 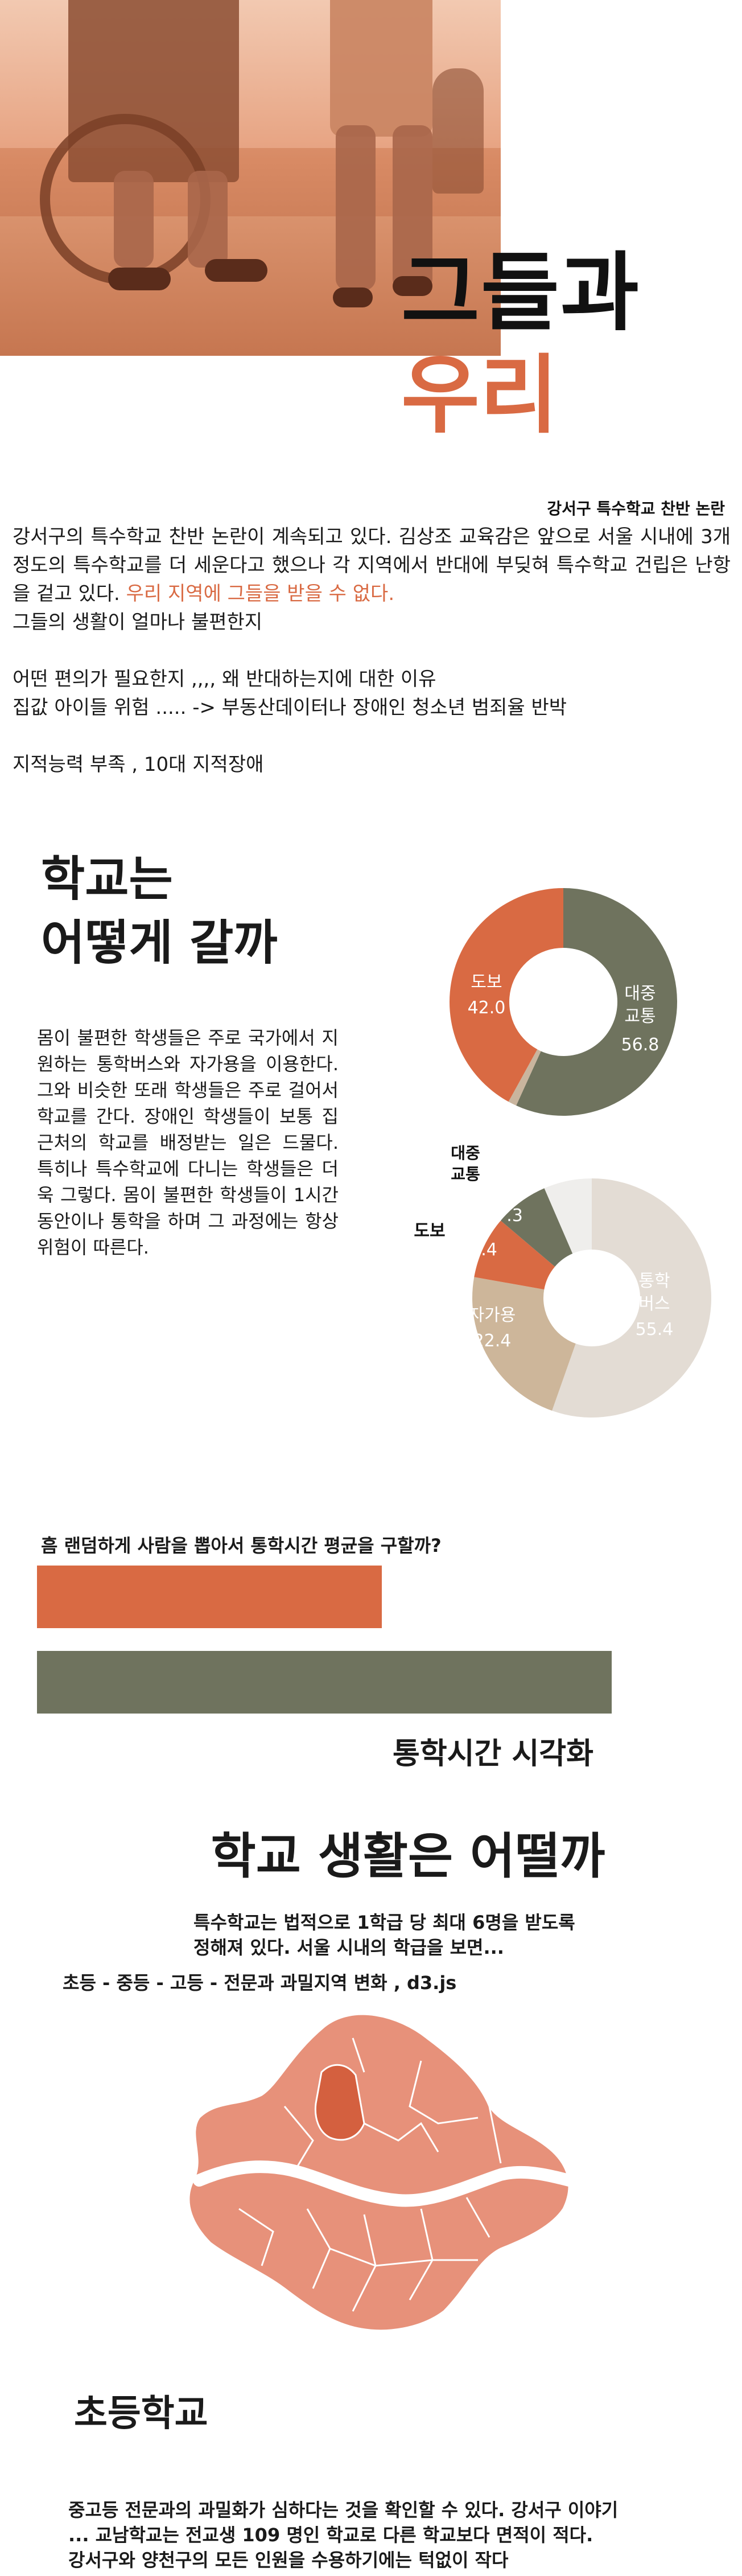 What do you see at coordinates (480, 395) in the screenshot?
I see `page-subtitle: 우리` at bounding box center [480, 395].